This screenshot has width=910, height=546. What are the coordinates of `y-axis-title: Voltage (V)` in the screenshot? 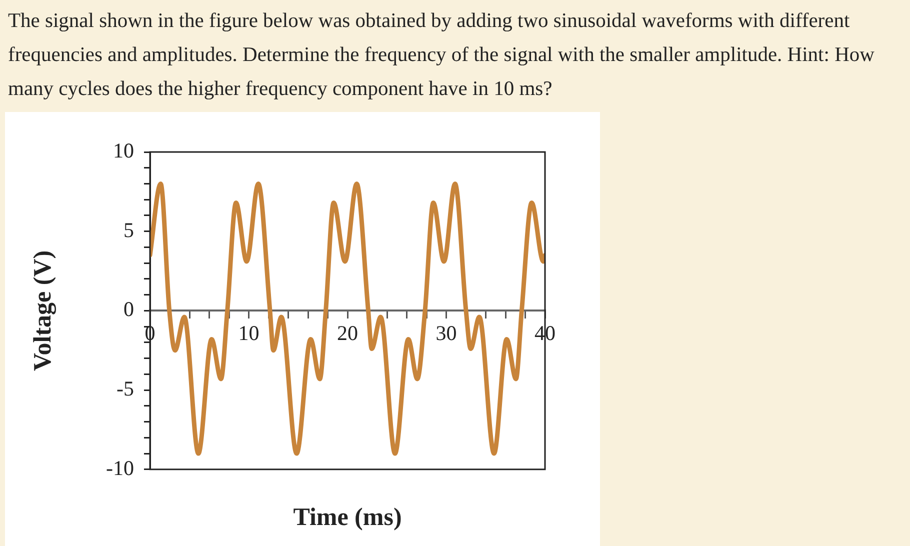 It's located at (42, 310).